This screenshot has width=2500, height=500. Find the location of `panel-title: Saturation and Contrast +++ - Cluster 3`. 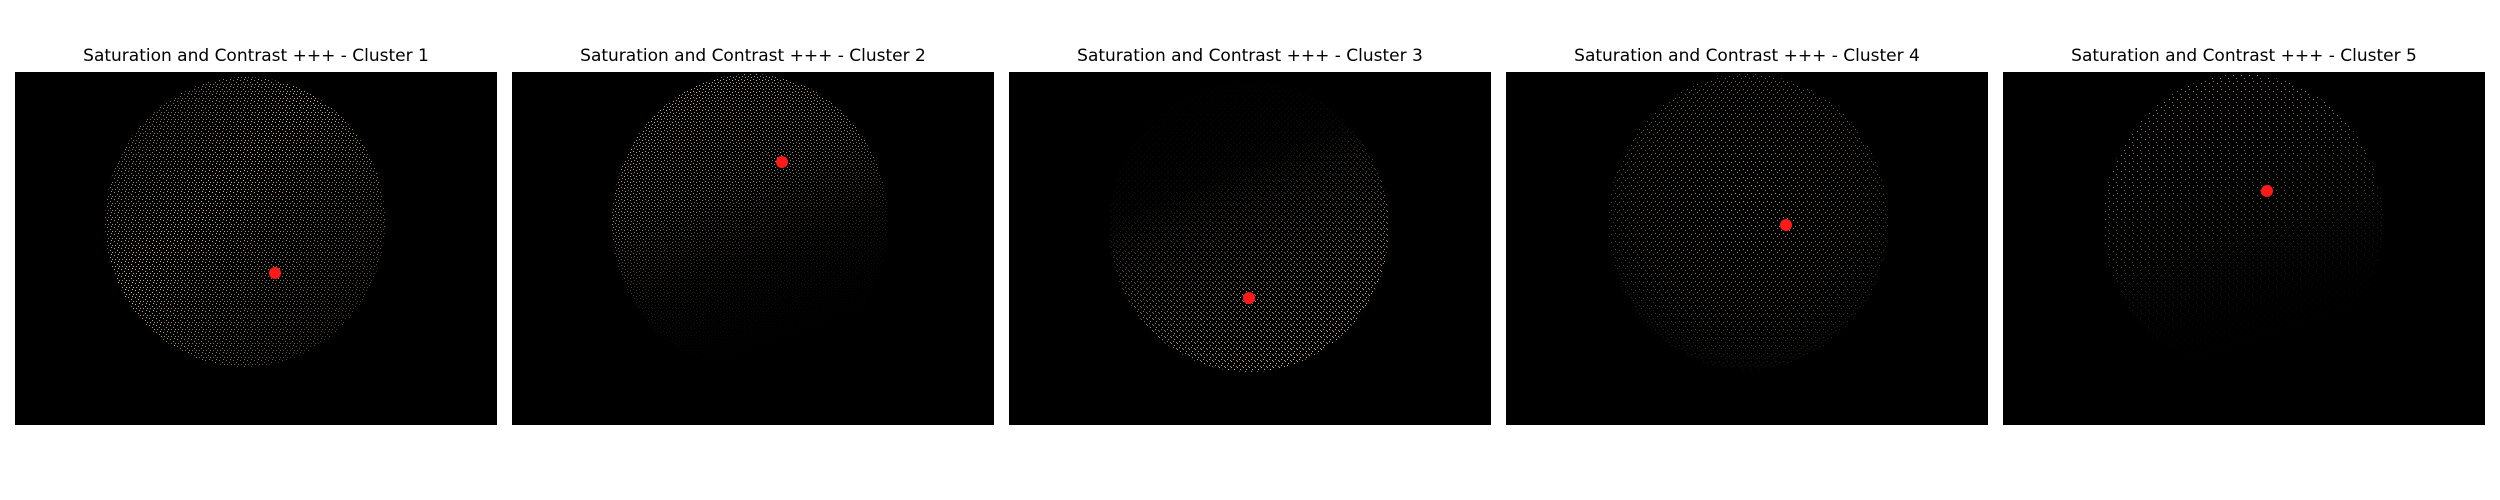

panel-title: Saturation and Contrast +++ - Cluster 3 is located at coordinates (1250, 56).